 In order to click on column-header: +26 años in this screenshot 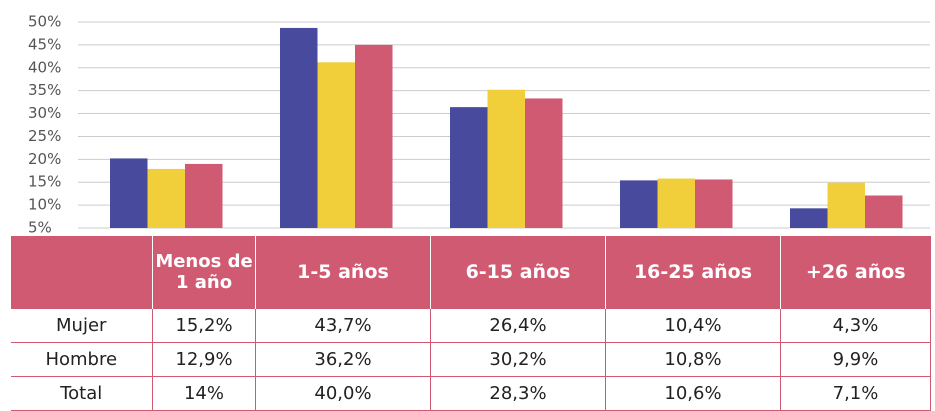, I will do `click(855, 272)`.